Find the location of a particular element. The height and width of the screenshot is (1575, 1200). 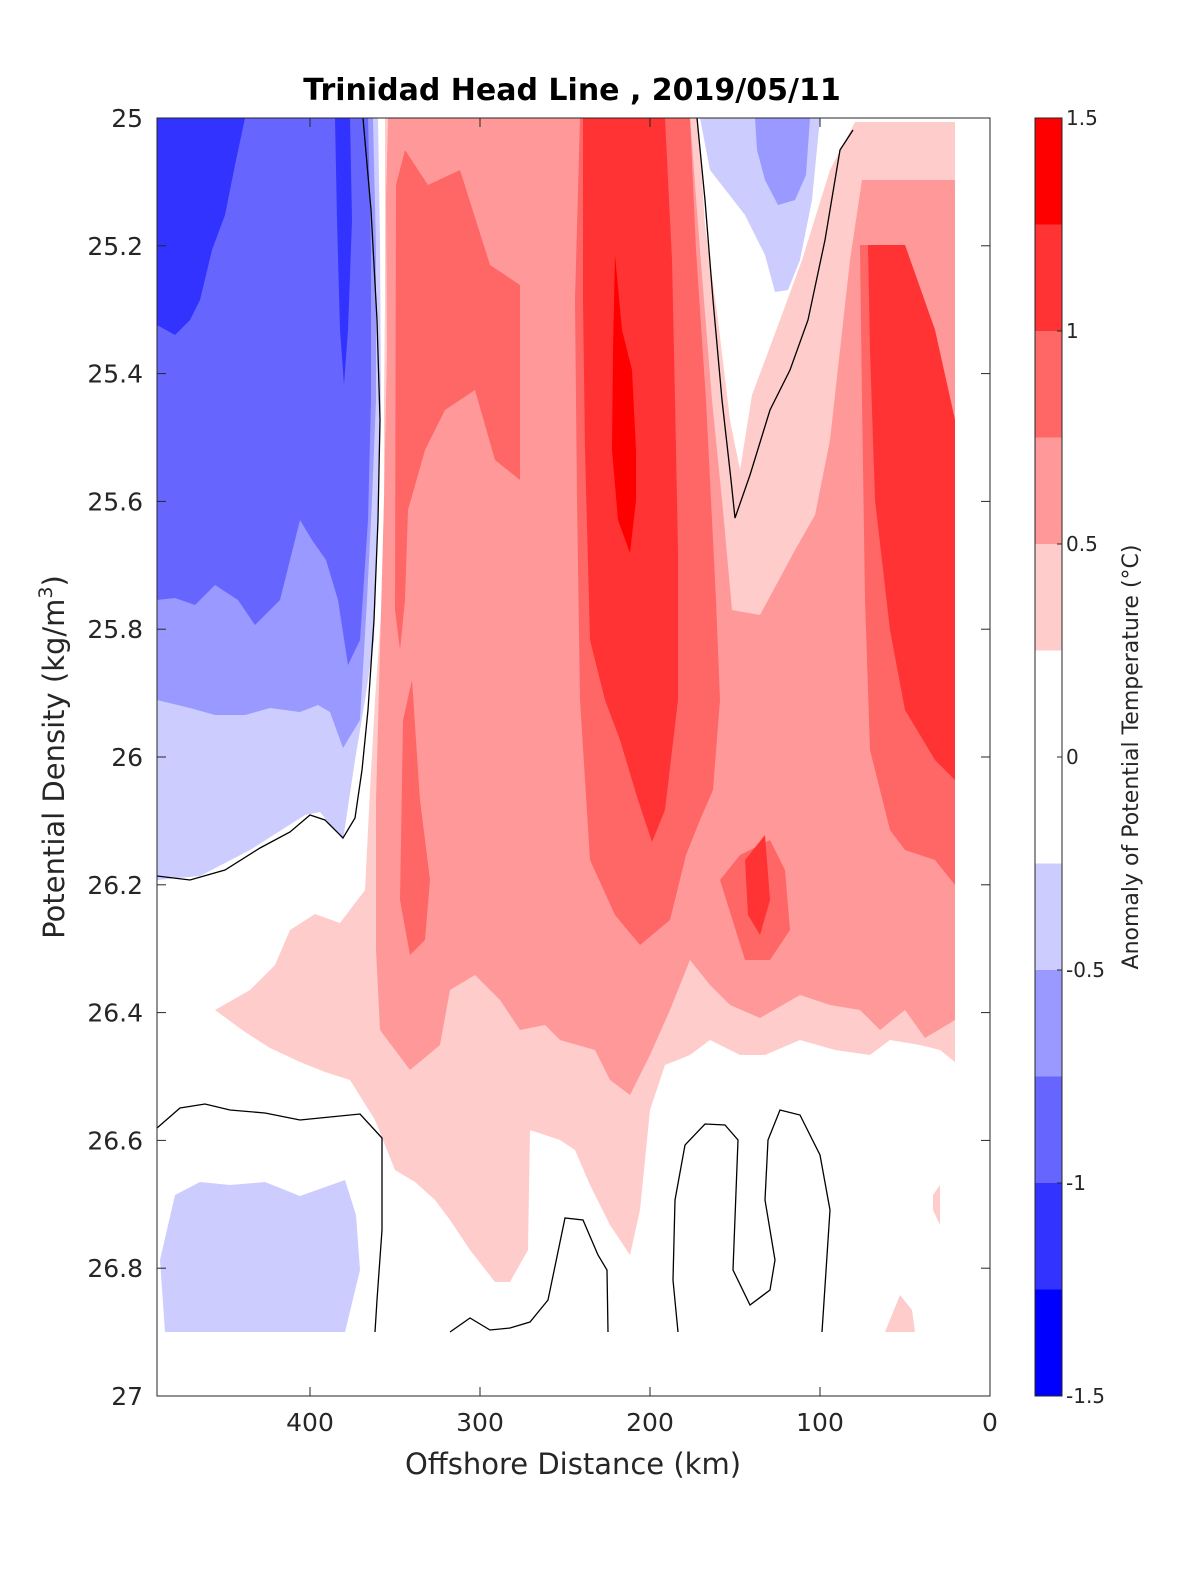

y-tick-label: 25 is located at coordinates (127, 118).